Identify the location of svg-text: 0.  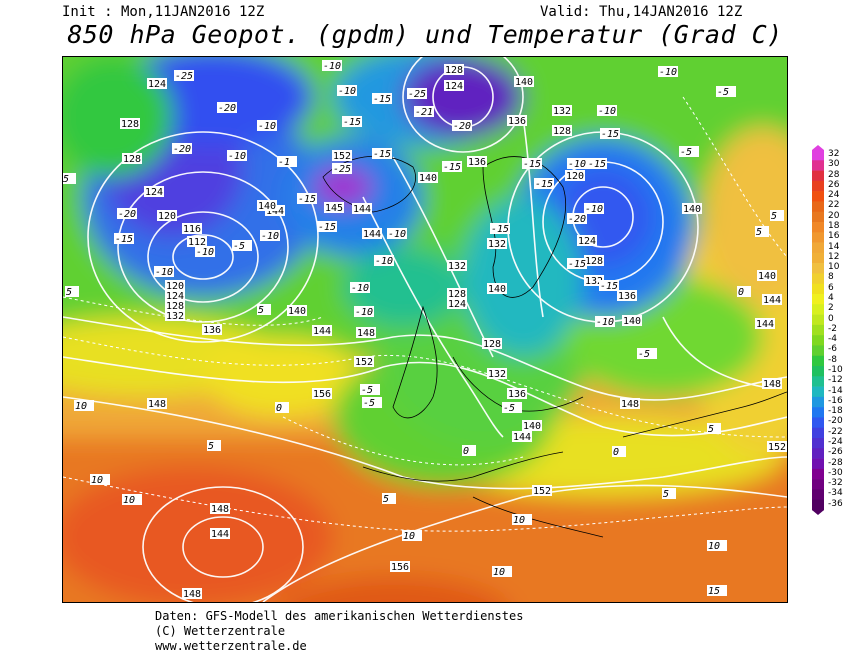
(466, 451).